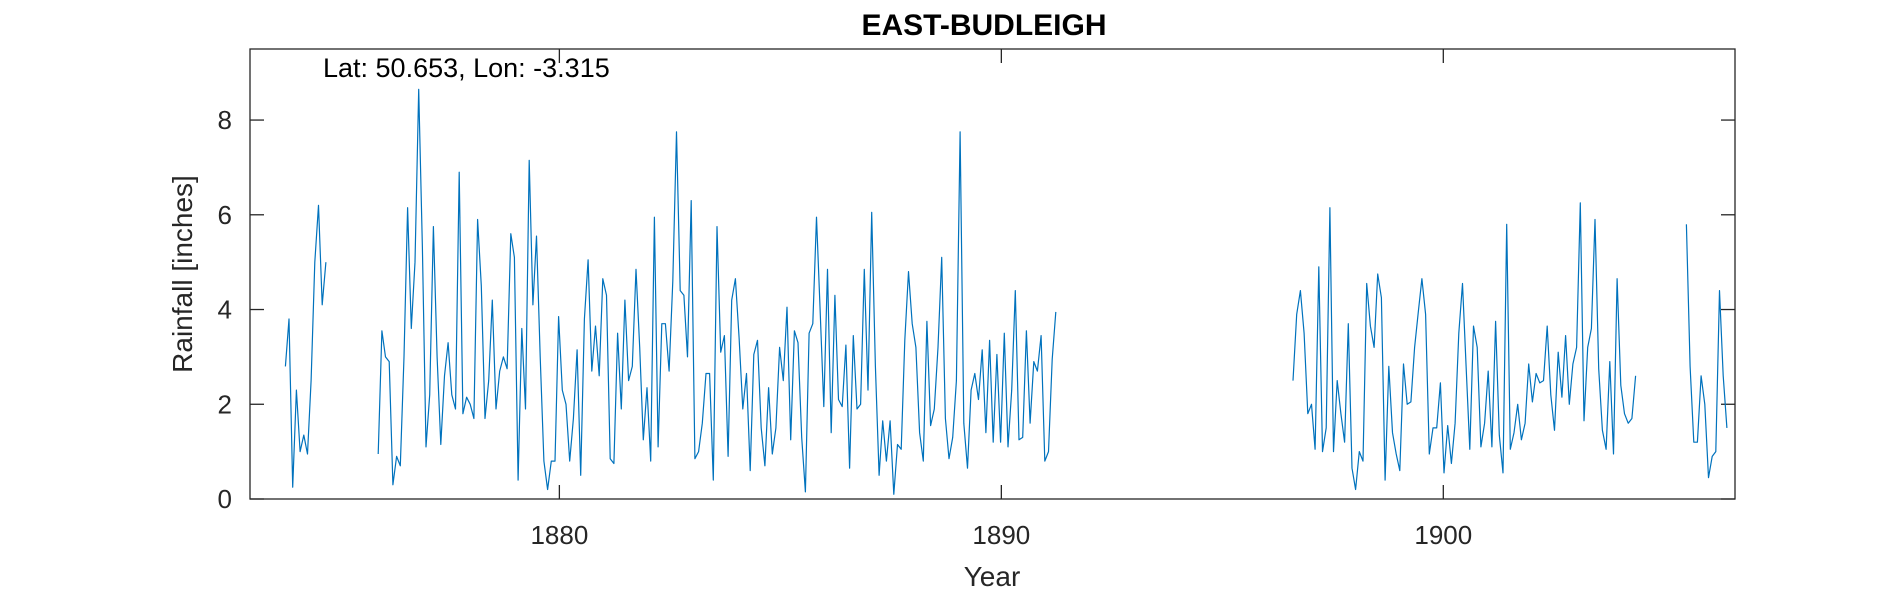  Describe the element at coordinates (559, 535) in the screenshot. I see `x-tick-label-0: 1880` at that location.